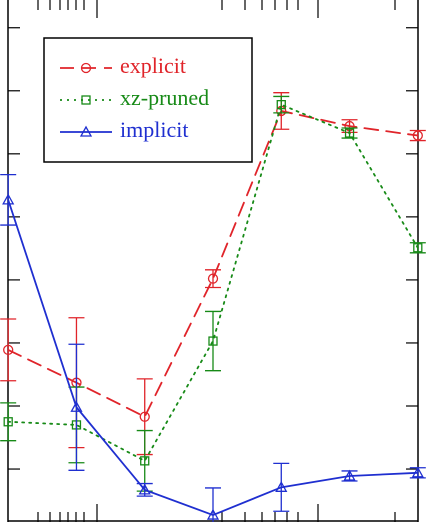  What do you see at coordinates (154, 129) in the screenshot?
I see `legend-label: implicit` at bounding box center [154, 129].